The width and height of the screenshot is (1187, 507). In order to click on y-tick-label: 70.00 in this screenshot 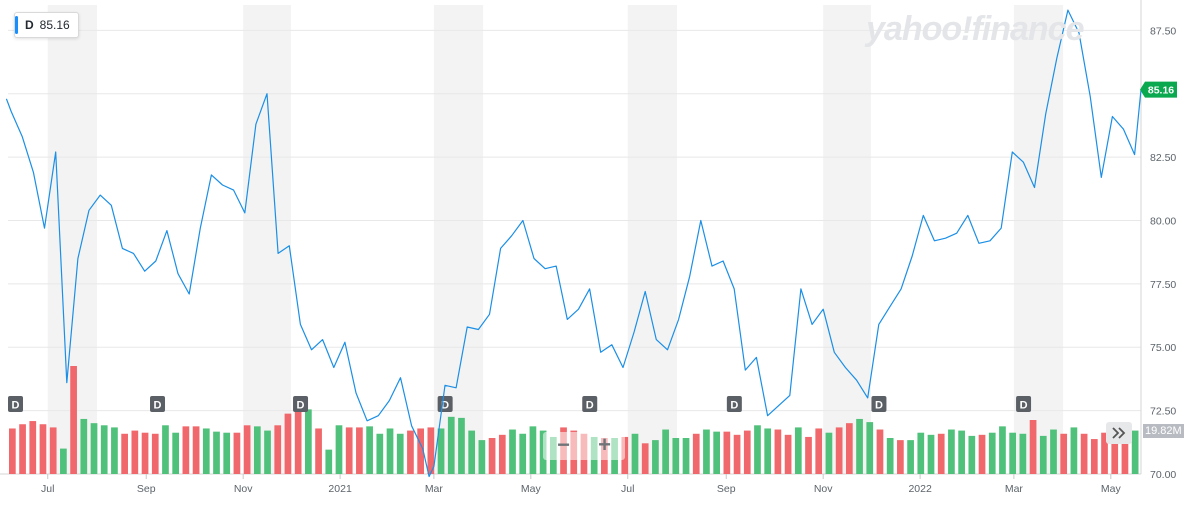, I will do `click(1163, 475)`.